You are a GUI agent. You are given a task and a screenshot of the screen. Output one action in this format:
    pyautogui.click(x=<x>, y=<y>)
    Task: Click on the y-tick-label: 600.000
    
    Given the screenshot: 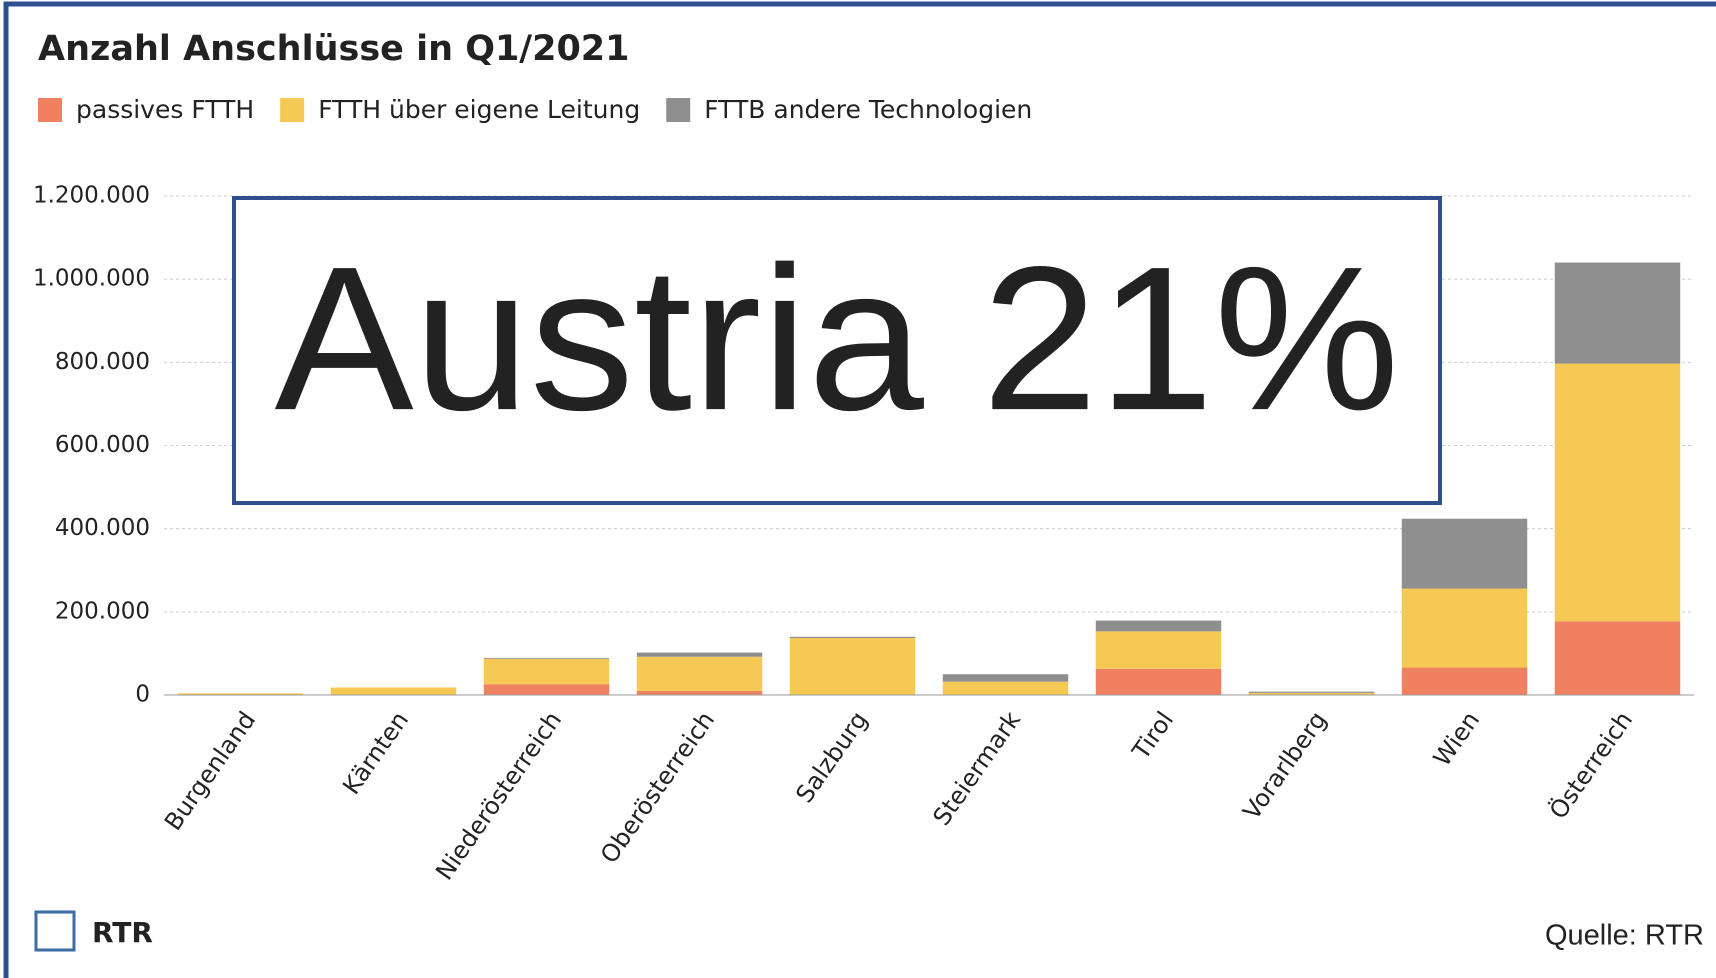 What is the action you would take?
    pyautogui.click(x=102, y=445)
    